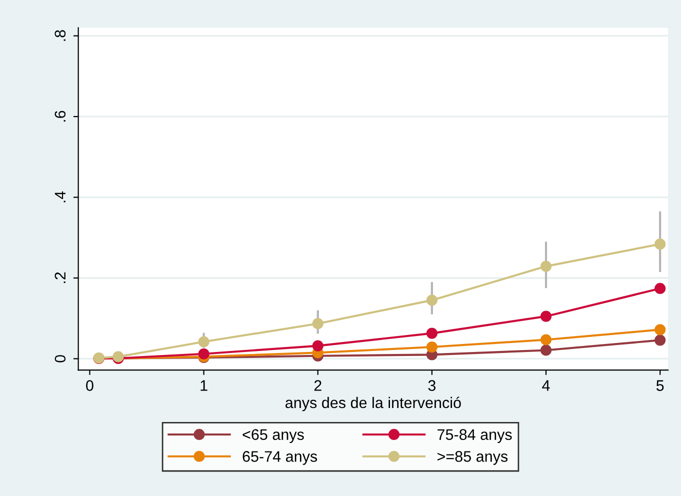  What do you see at coordinates (660, 385) in the screenshot?
I see `x-tick-label: 5` at bounding box center [660, 385].